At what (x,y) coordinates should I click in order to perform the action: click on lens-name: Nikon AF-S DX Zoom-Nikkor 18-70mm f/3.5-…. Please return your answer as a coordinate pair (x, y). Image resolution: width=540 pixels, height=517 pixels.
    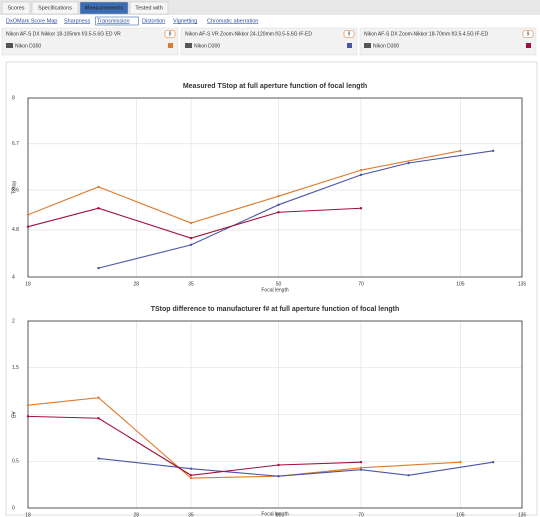
    Looking at the image, I should click on (426, 34).